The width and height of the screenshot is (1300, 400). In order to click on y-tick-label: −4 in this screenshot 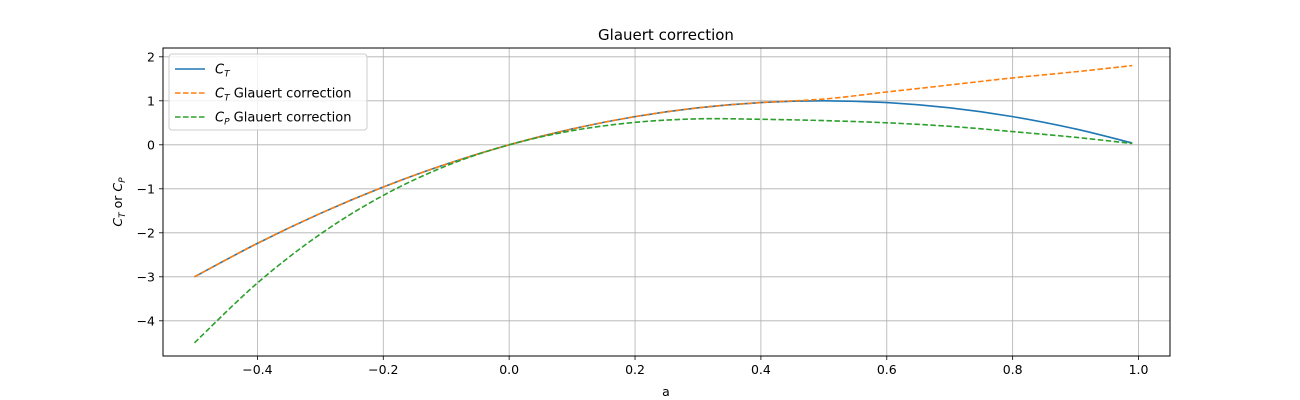, I will do `click(146, 320)`.